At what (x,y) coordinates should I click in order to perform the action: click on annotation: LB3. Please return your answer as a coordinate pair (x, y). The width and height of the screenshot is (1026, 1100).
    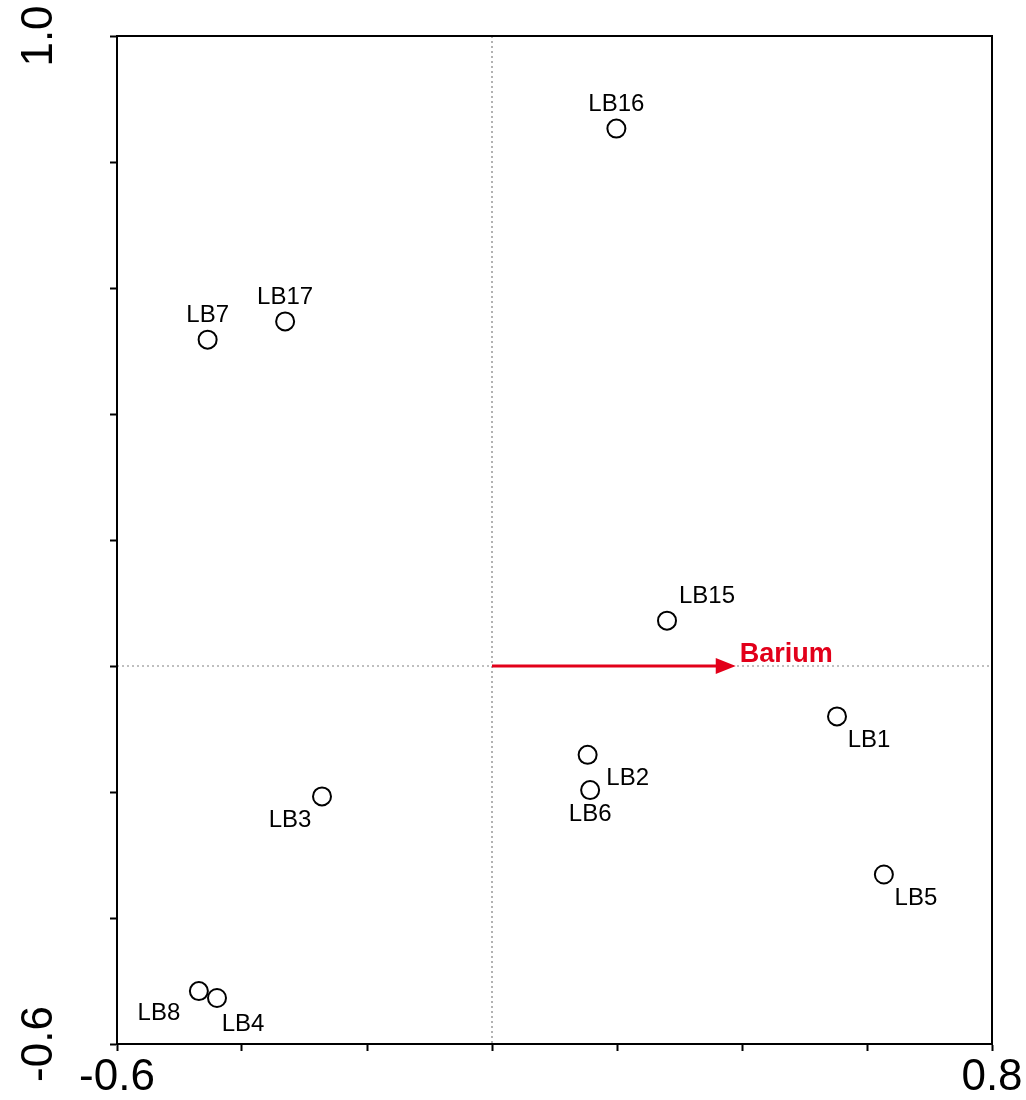
    Looking at the image, I should click on (290, 819).